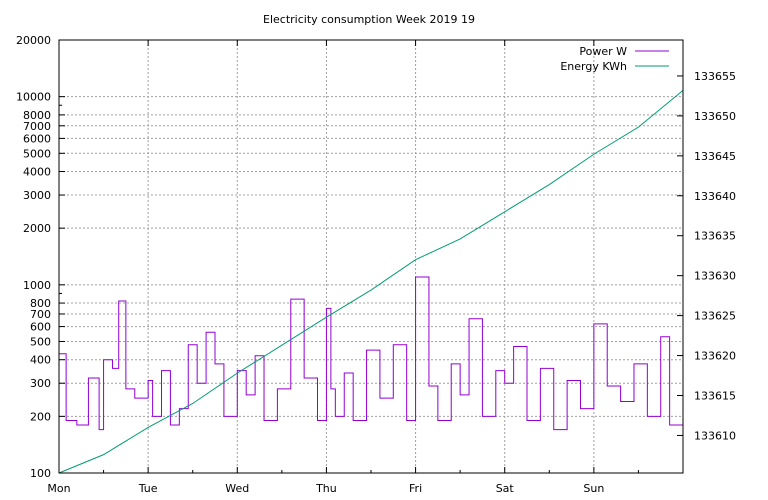 The height and width of the screenshot is (500, 768). What do you see at coordinates (715, 356) in the screenshot?
I see `y2-tick-label: 133620` at bounding box center [715, 356].